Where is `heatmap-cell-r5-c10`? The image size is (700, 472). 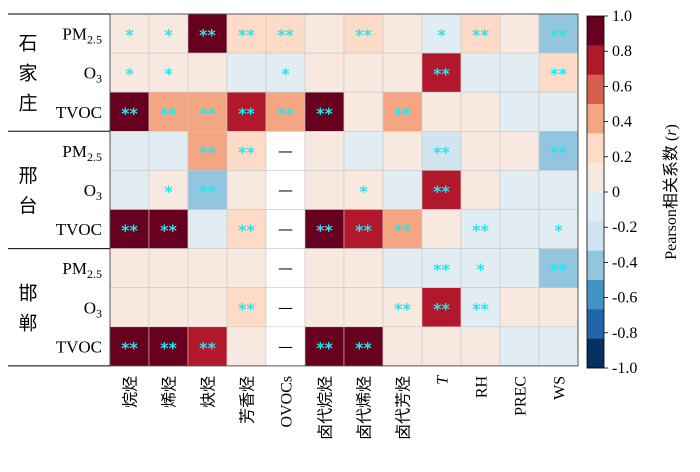
heatmap-cell-r5-c10 is located at coordinates (519, 229).